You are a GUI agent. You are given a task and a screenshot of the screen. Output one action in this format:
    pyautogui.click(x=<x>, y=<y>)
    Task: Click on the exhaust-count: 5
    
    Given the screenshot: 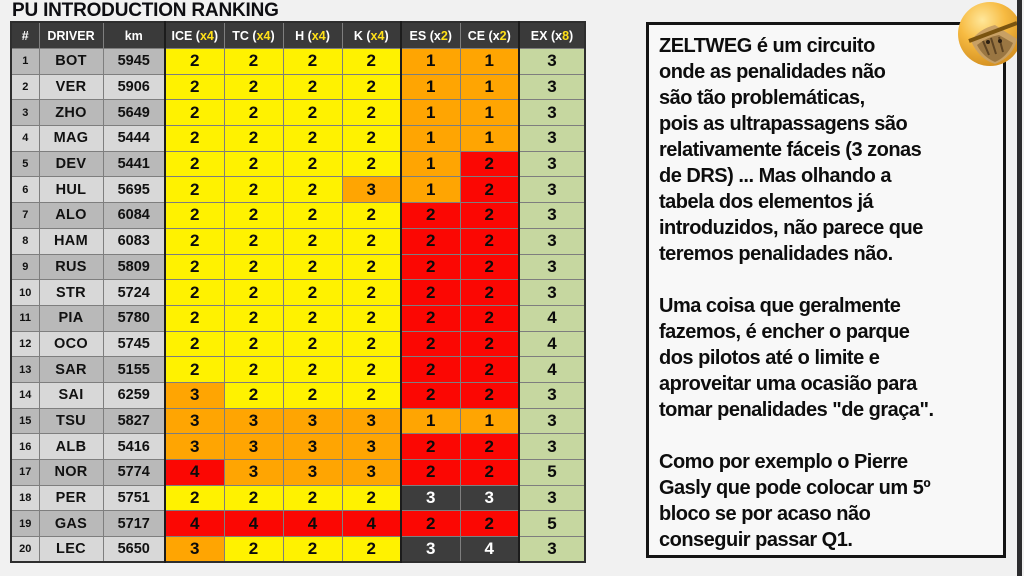 What is the action you would take?
    pyautogui.click(x=552, y=524)
    